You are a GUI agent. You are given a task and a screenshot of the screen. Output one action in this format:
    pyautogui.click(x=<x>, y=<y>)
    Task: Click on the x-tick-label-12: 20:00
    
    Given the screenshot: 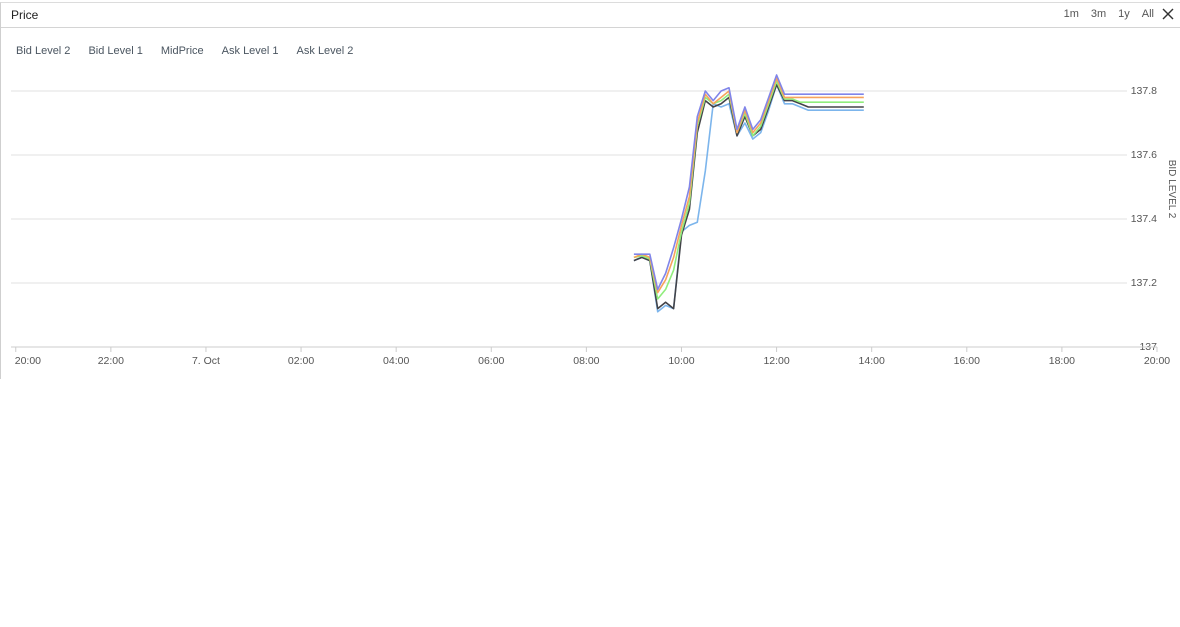 What is the action you would take?
    pyautogui.click(x=1157, y=361)
    